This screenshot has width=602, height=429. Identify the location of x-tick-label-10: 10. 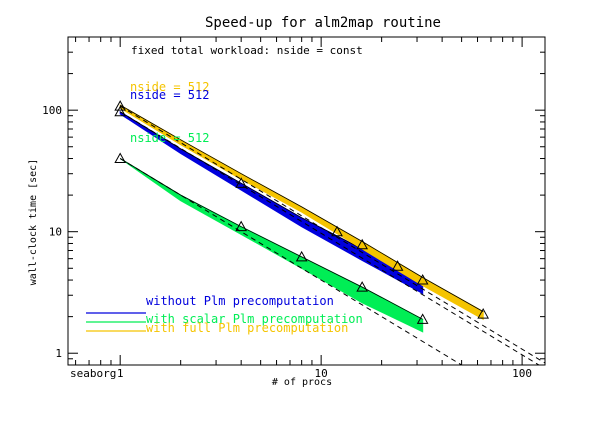
(321, 373).